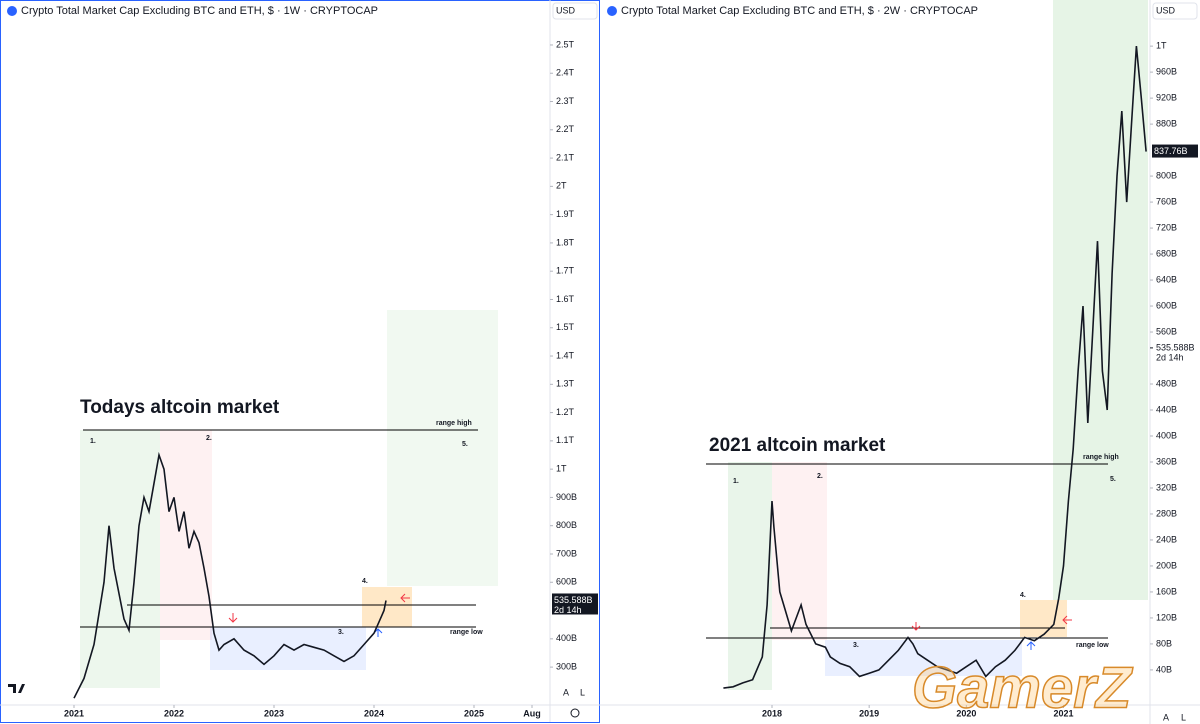 The image size is (1200, 724). Describe the element at coordinates (174, 713) in the screenshot. I see `x-tick-label: 2022` at that location.